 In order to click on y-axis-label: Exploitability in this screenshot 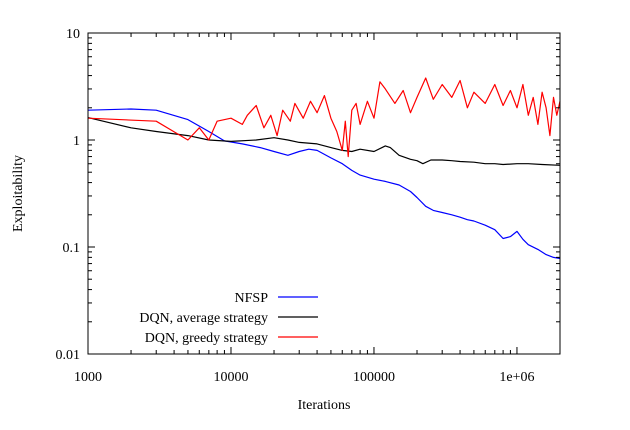, I will do `click(18, 193)`.